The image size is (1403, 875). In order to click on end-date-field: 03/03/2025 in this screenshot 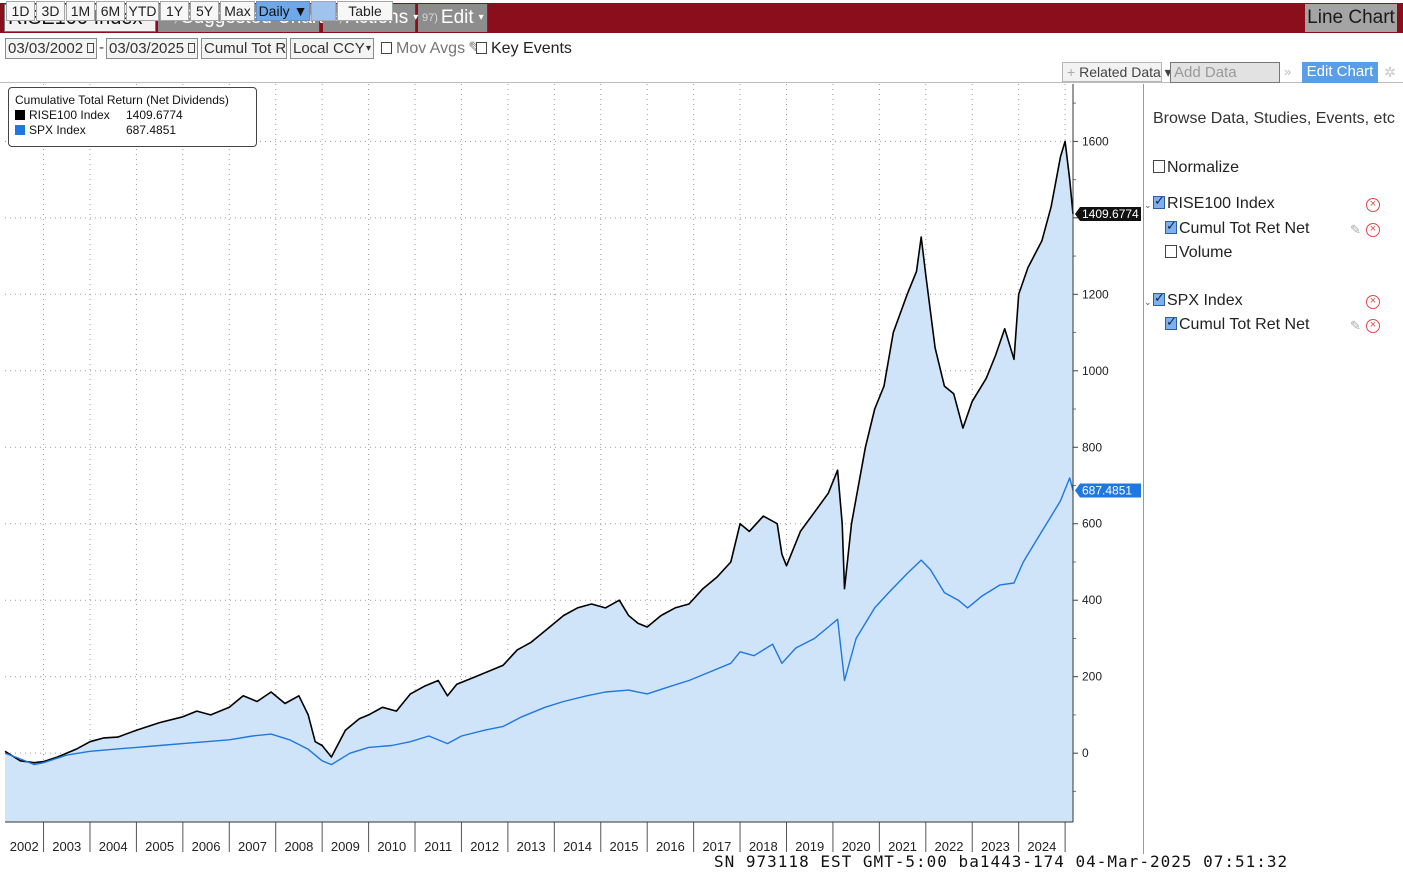, I will do `click(152, 48)`.